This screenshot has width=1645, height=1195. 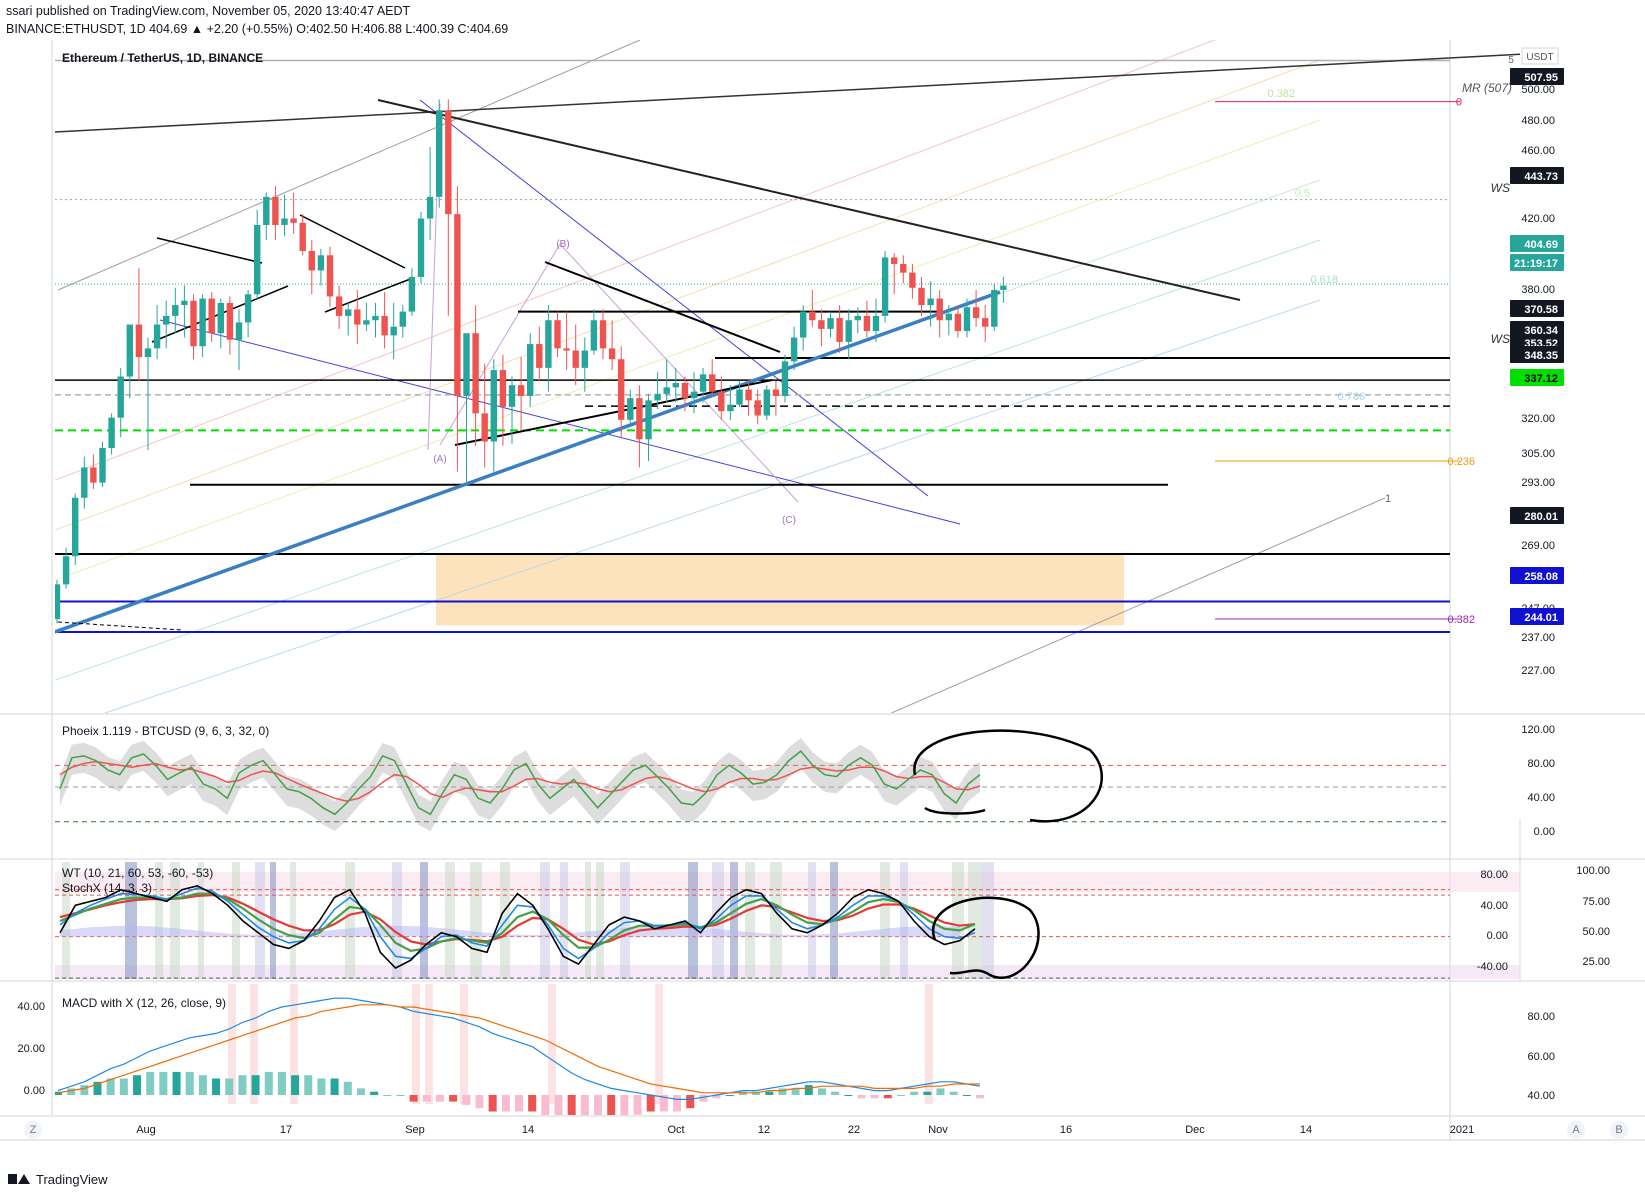 What do you see at coordinates (1541, 517) in the screenshot?
I see `price-label: 280.01` at bounding box center [1541, 517].